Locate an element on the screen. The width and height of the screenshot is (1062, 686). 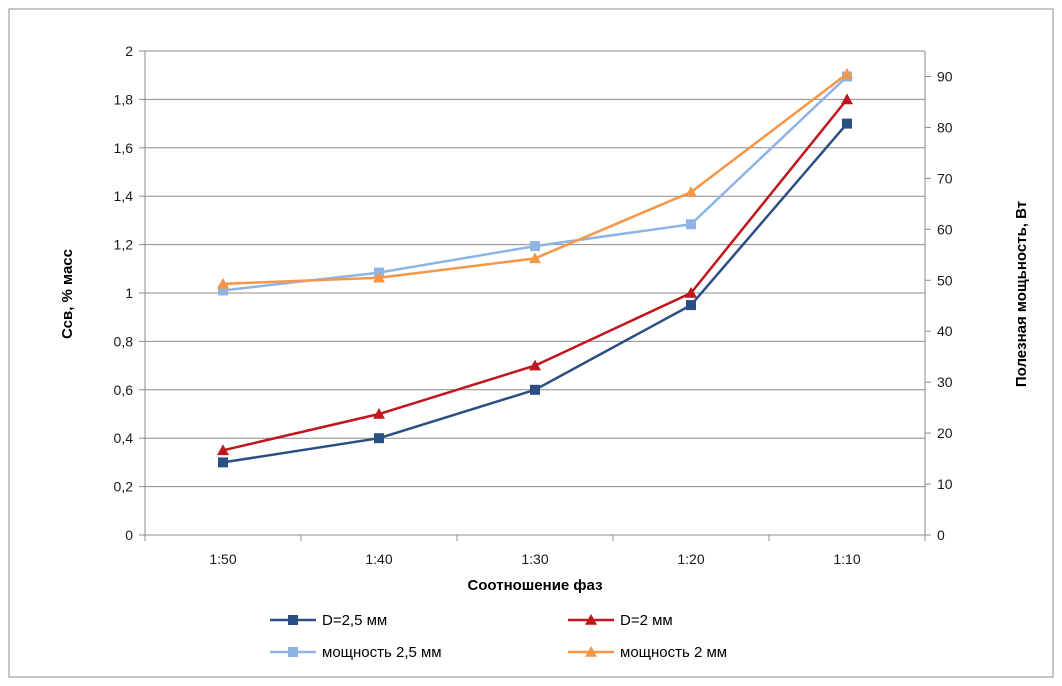
y-right-tick-label: 20 is located at coordinates (945, 433).